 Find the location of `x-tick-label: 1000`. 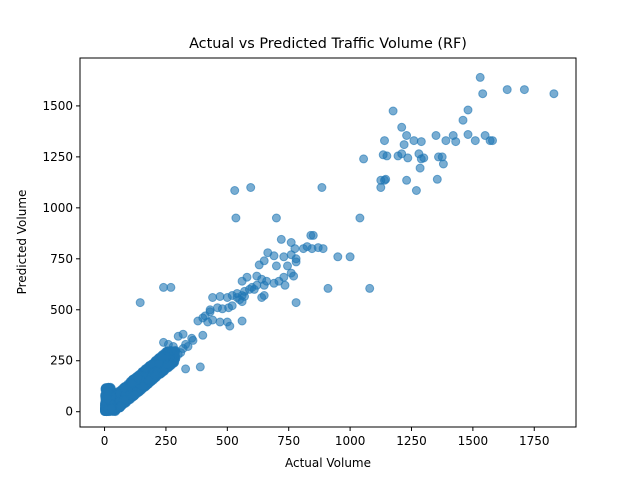

x-tick-label: 1000 is located at coordinates (350, 441).